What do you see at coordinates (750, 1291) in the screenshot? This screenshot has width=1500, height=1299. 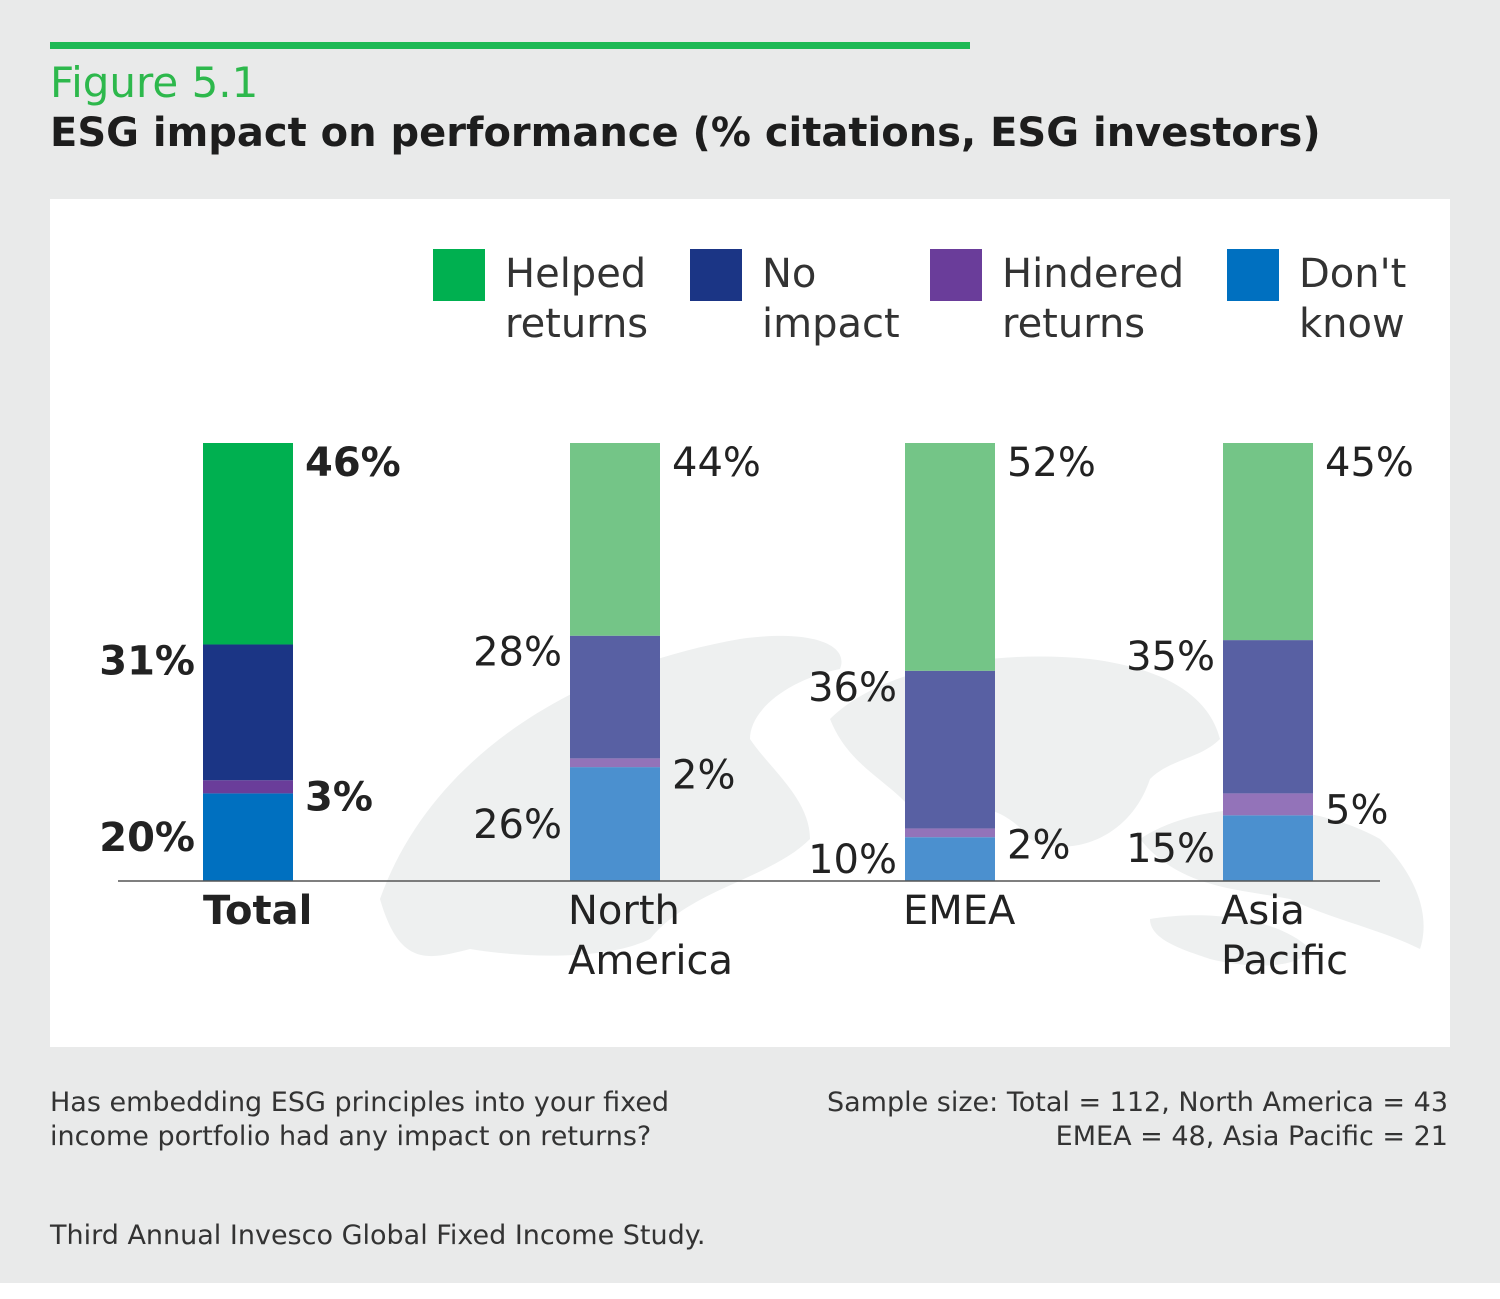 I see `bottom-band` at bounding box center [750, 1291].